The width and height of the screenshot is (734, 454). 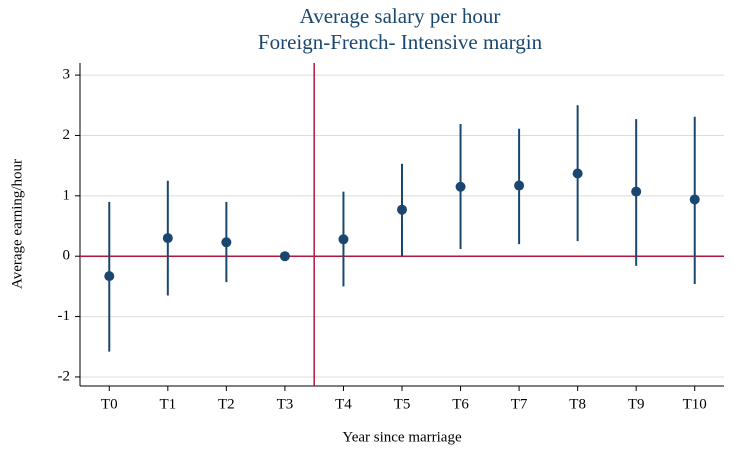 I want to click on chart-subtitle: Foreign-French- Intensive margin, so click(x=400, y=42).